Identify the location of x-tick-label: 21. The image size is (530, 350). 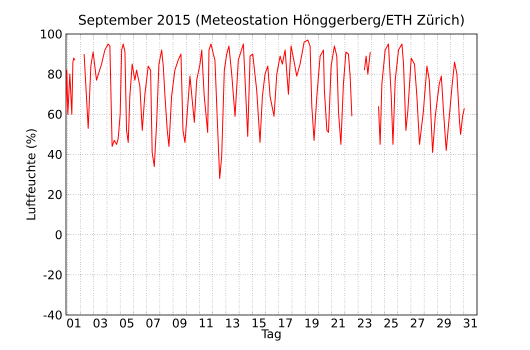
(338, 323).